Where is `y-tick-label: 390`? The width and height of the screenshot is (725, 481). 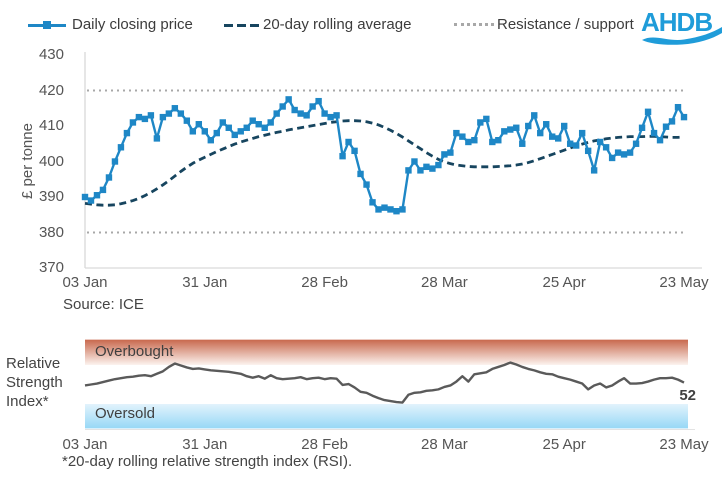
y-tick-label: 390 is located at coordinates (51, 196).